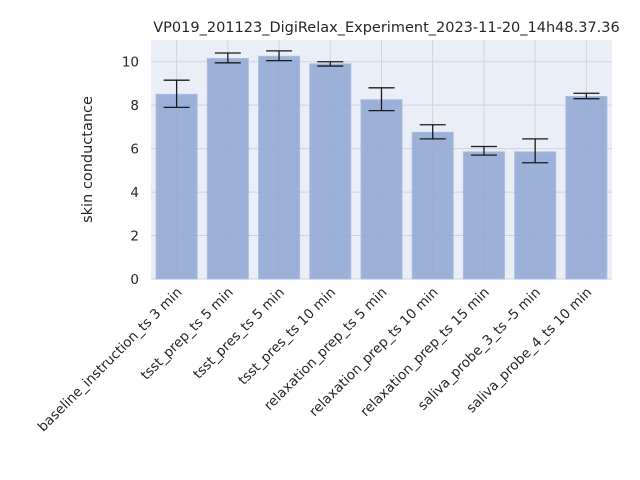  I want to click on y-axis-label: skin conductance, so click(88, 159).